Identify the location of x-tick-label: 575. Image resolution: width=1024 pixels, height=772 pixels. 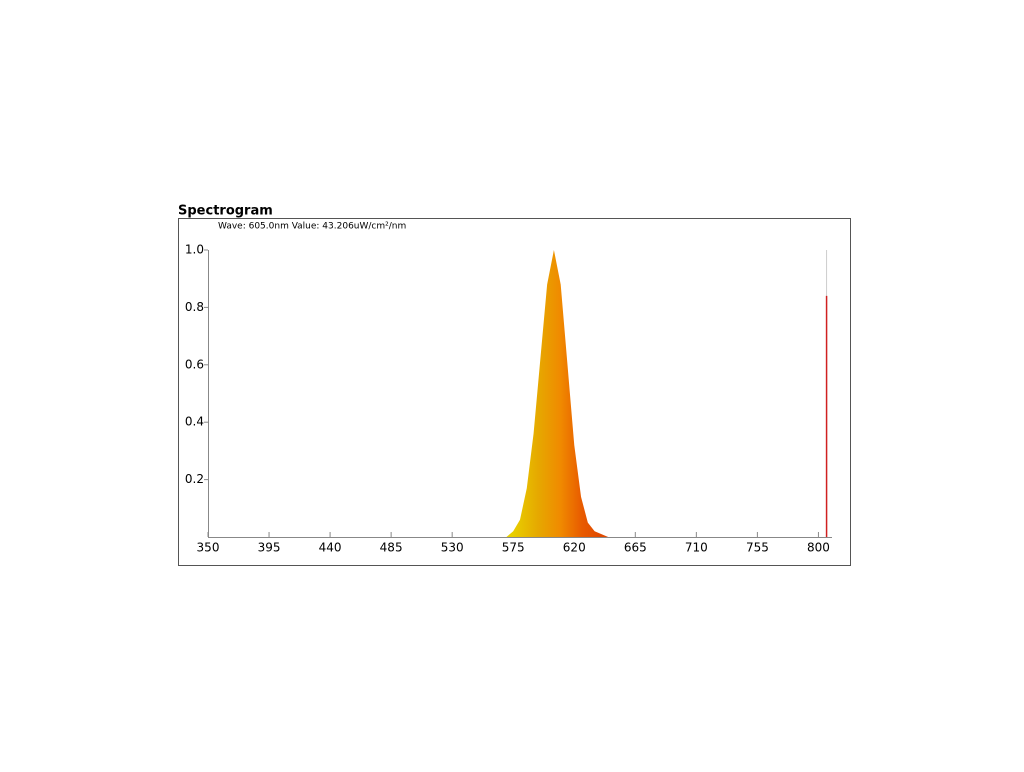
(513, 548).